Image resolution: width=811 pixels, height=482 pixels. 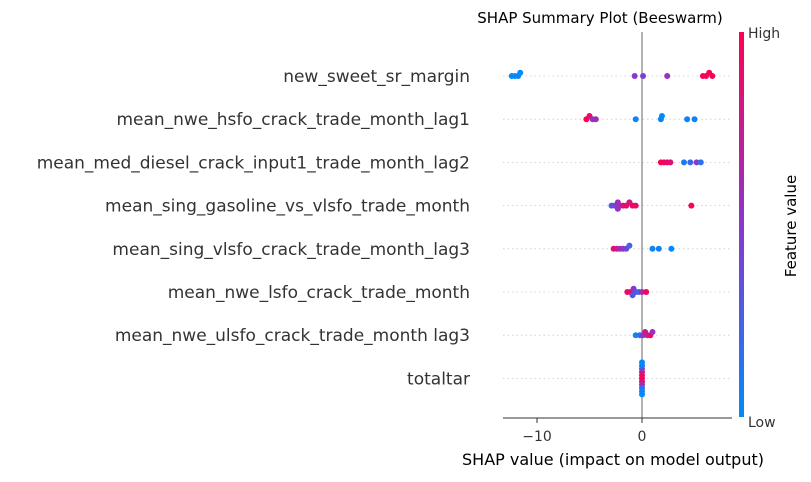 What do you see at coordinates (291, 250) in the screenshot?
I see `feature-label: mean_sing_vlsfo_crack_trade_month_lag3` at bounding box center [291, 250].